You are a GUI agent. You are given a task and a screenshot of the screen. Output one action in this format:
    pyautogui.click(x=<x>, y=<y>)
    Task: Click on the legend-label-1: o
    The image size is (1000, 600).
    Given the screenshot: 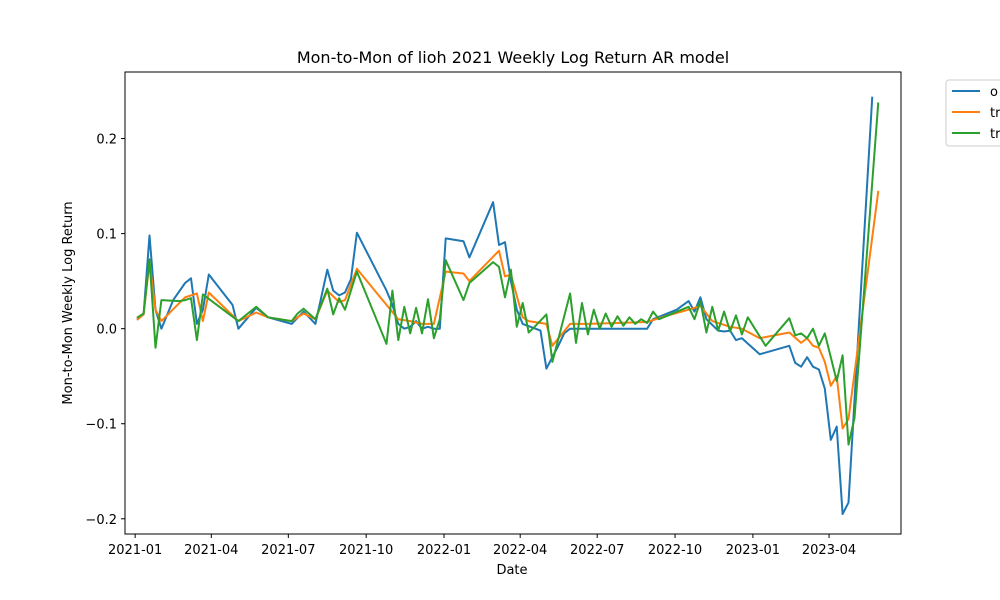 What is the action you would take?
    pyautogui.click(x=994, y=92)
    